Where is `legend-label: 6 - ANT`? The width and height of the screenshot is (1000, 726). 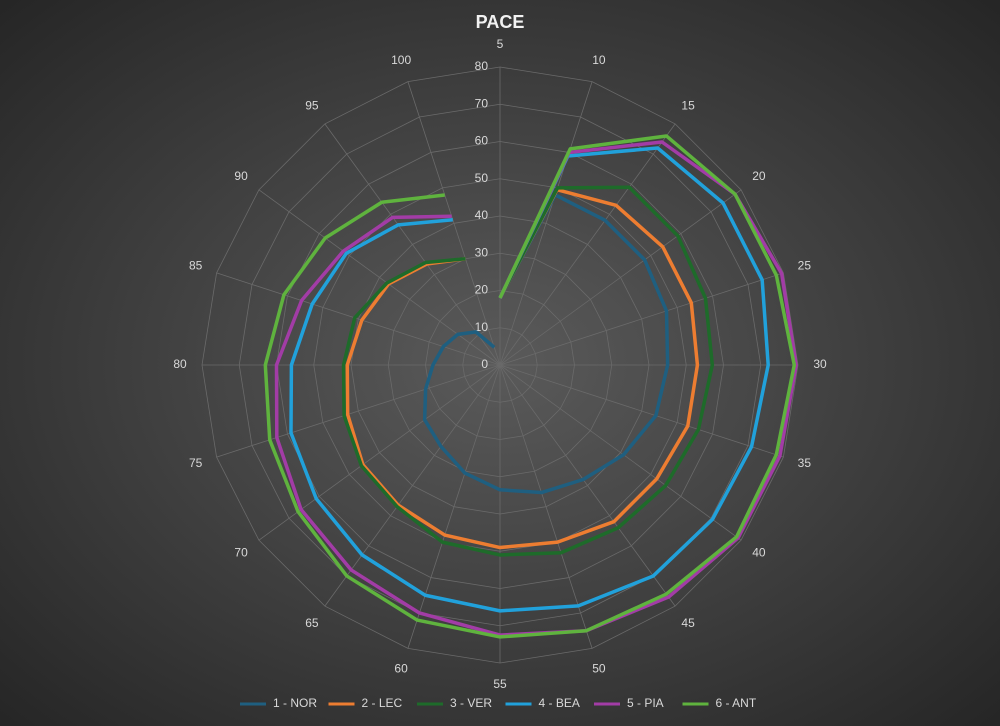
legend-label: 6 - ANT is located at coordinates (736, 703).